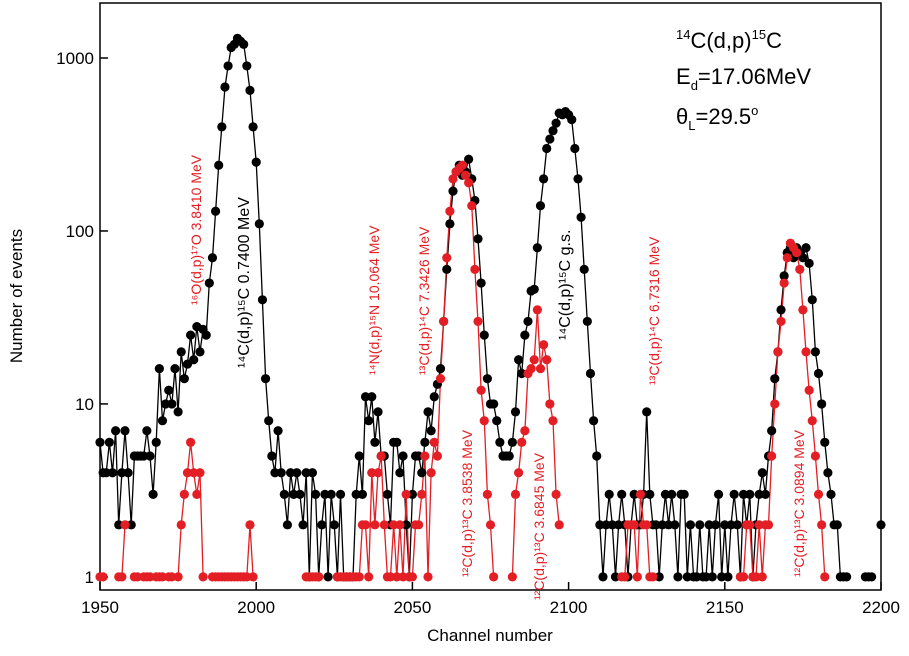  What do you see at coordinates (717, 118) in the screenshot?
I see `info-text: θL=29.5o` at bounding box center [717, 118].